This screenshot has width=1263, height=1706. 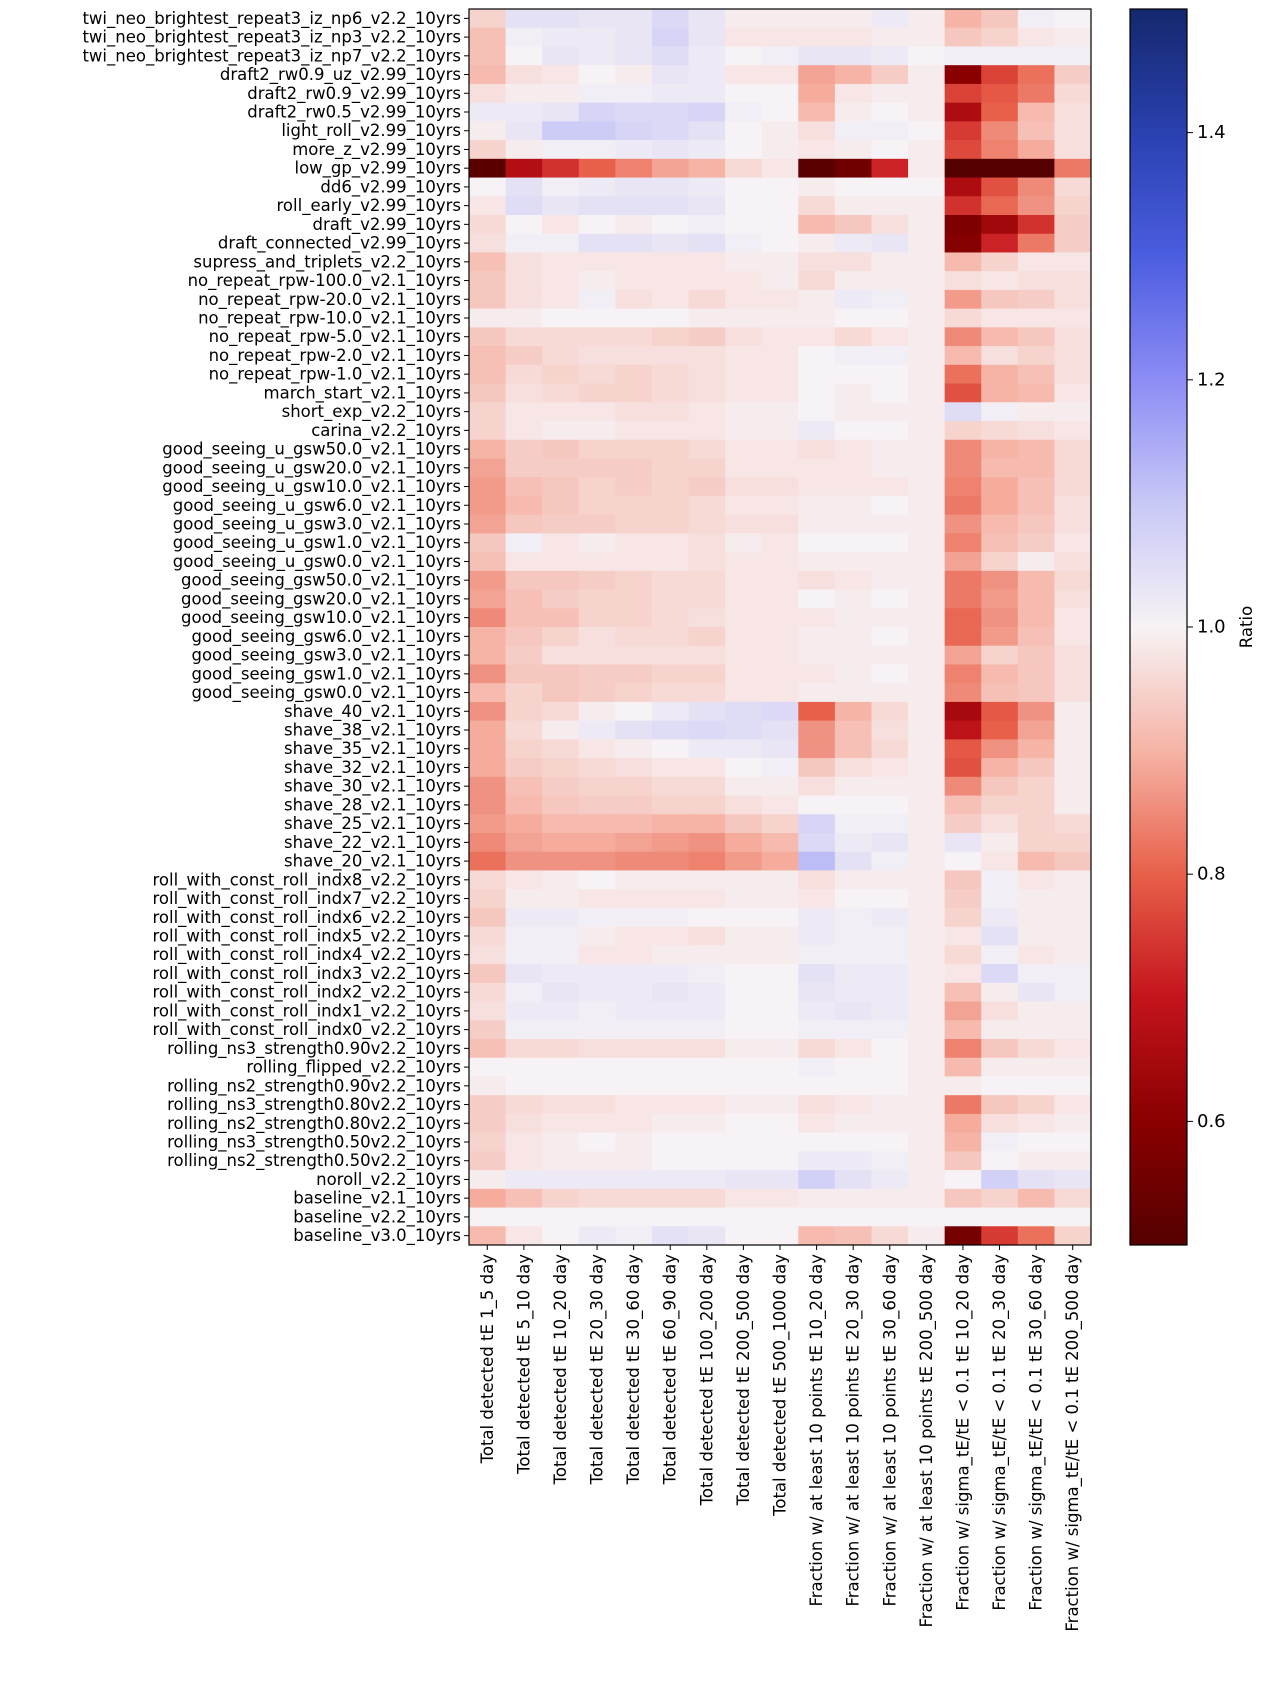 I want to click on row-label: shave_20_v2.1_10yrs, so click(x=372, y=862).